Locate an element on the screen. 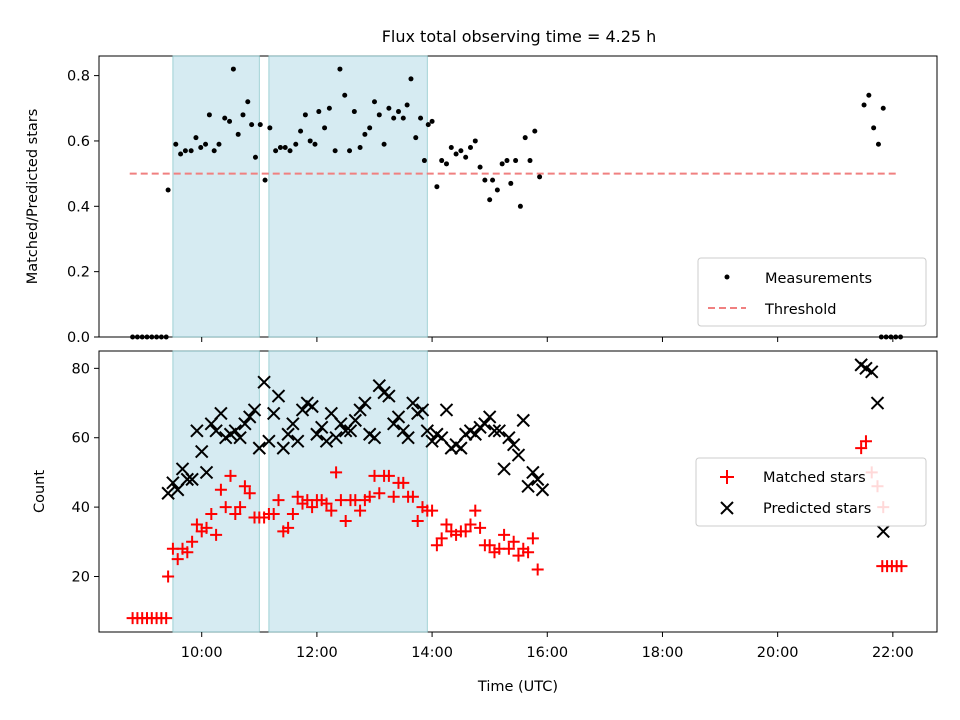 This screenshot has width=960, height=720. count-y-tick-label: 60 is located at coordinates (81, 439).